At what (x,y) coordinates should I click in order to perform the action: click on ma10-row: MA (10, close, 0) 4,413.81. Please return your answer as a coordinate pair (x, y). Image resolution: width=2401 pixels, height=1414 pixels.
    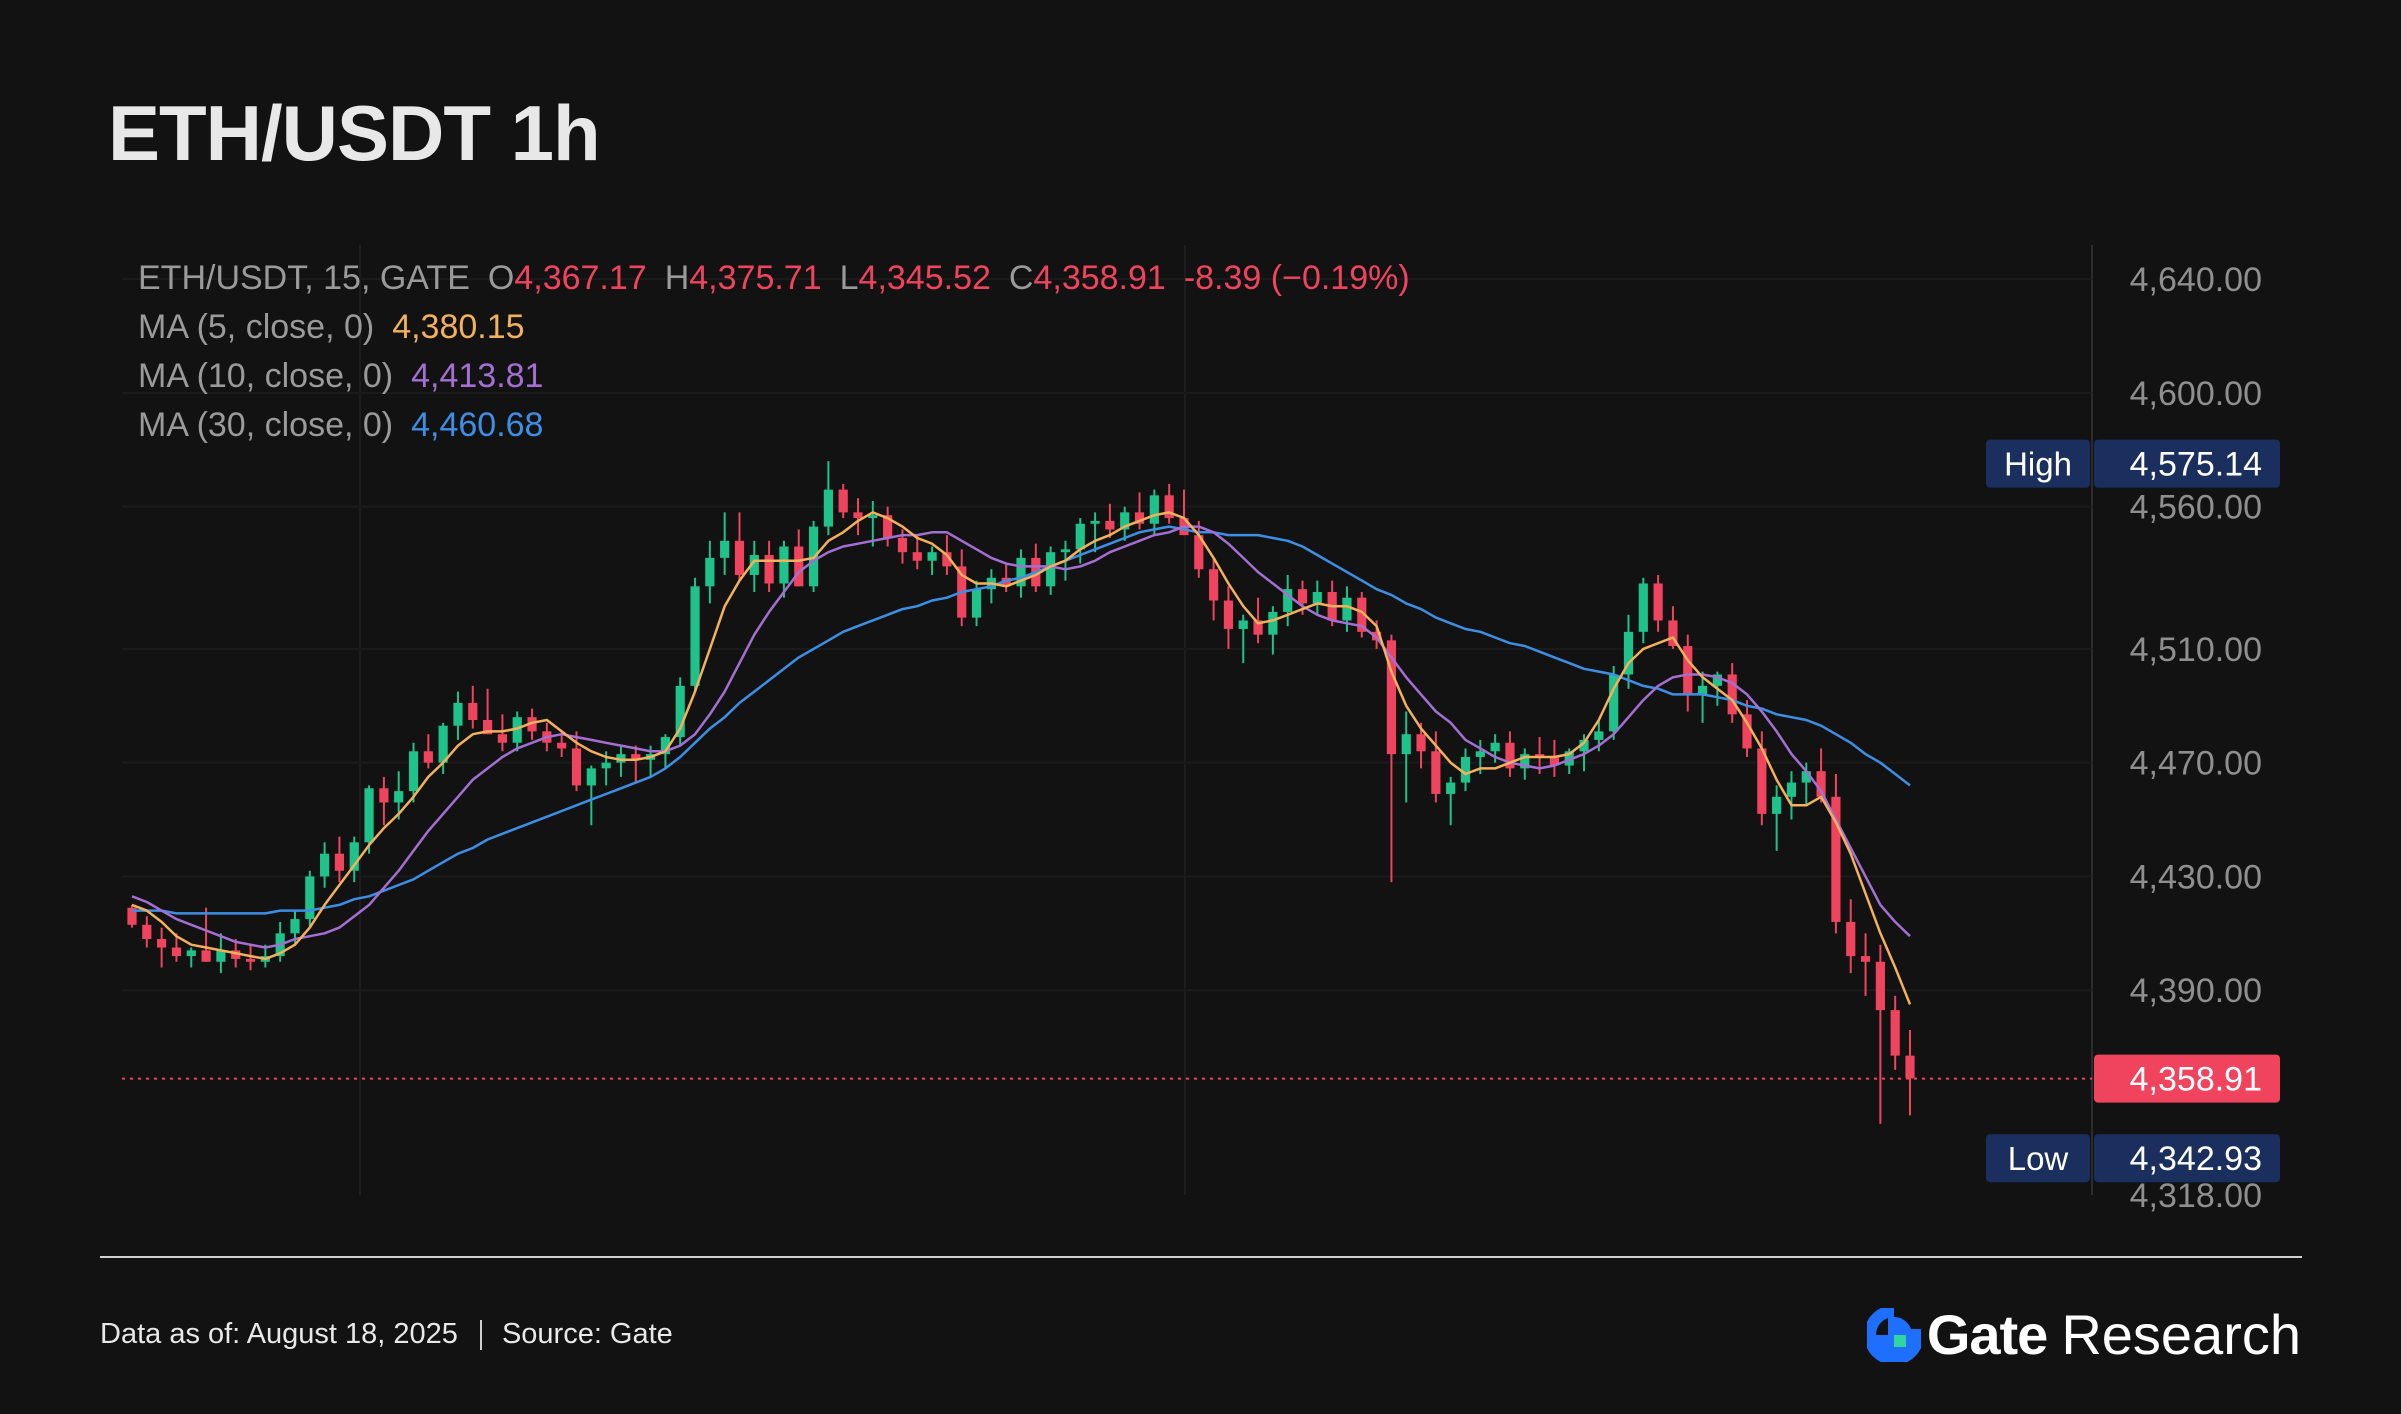
    Looking at the image, I should click on (774, 376).